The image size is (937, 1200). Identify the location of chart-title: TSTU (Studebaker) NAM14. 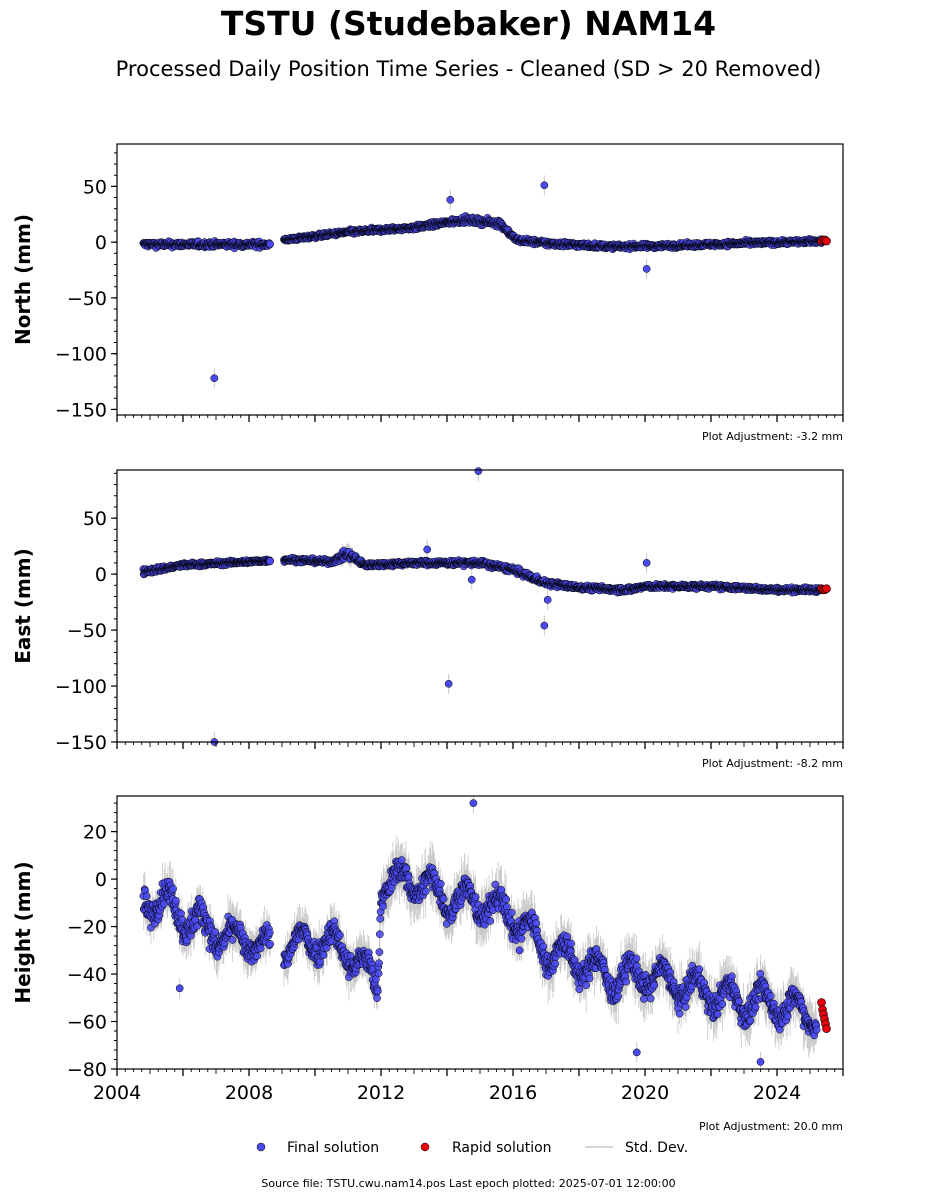
(468, 23).